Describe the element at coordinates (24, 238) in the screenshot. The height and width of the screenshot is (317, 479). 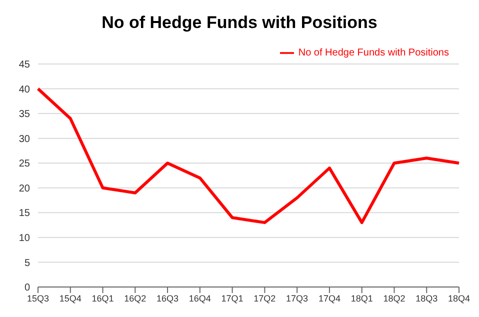
I see `y-tick-label: 10` at that location.